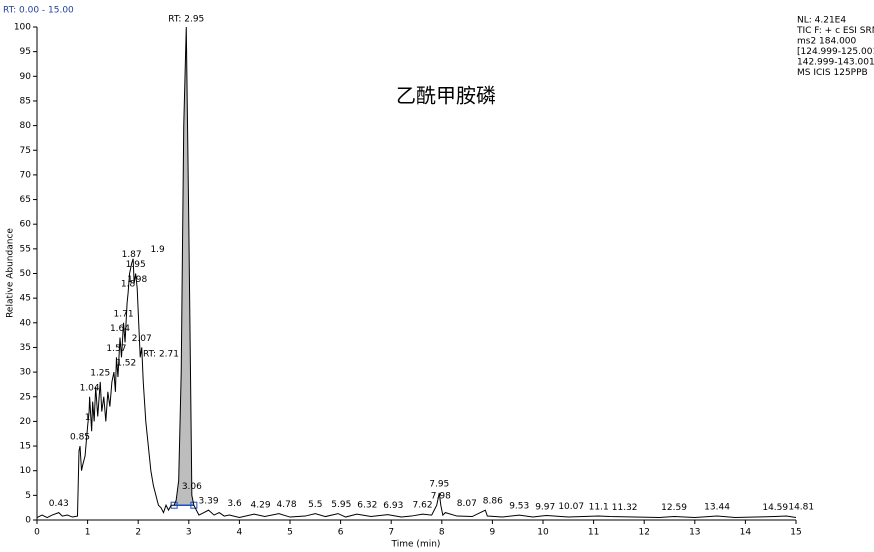 Image resolution: width=874 pixels, height=552 pixels. Describe the element at coordinates (28, 521) in the screenshot. I see `y-tick-label: 0` at that location.